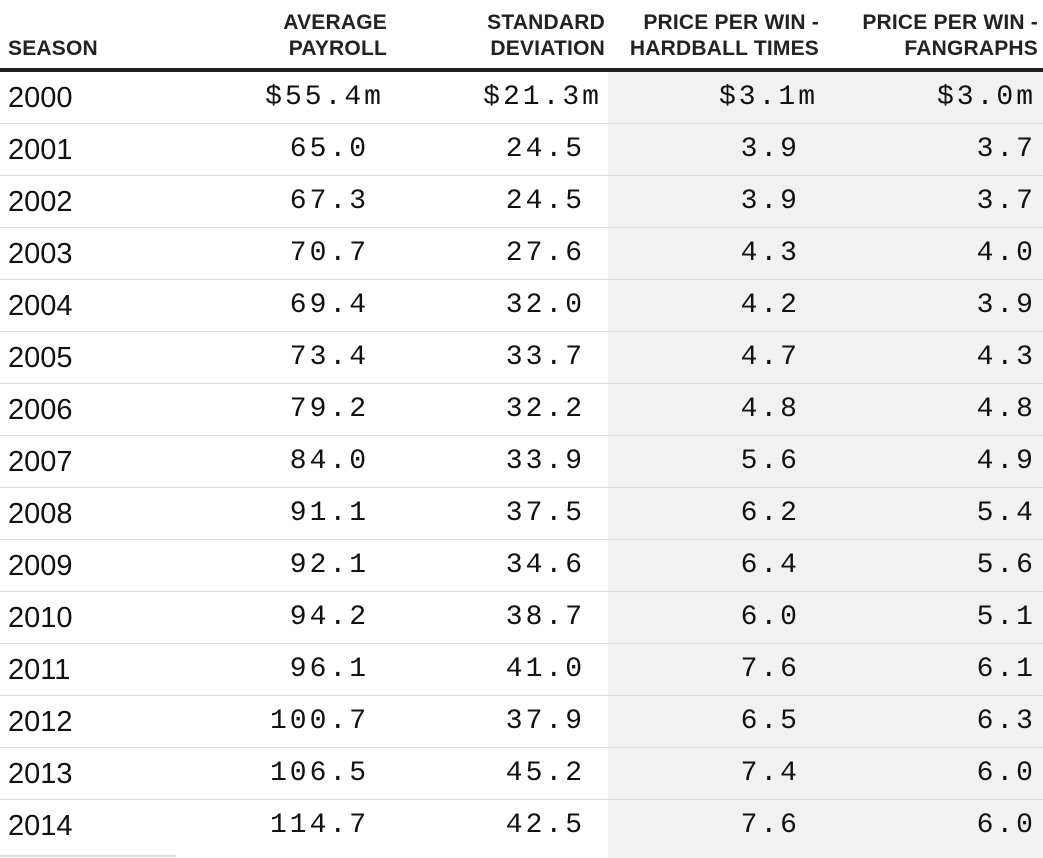 Image resolution: width=1043 pixels, height=858 pixels. What do you see at coordinates (546, 22) in the screenshot?
I see `header-line-1: STANDARD` at bounding box center [546, 22].